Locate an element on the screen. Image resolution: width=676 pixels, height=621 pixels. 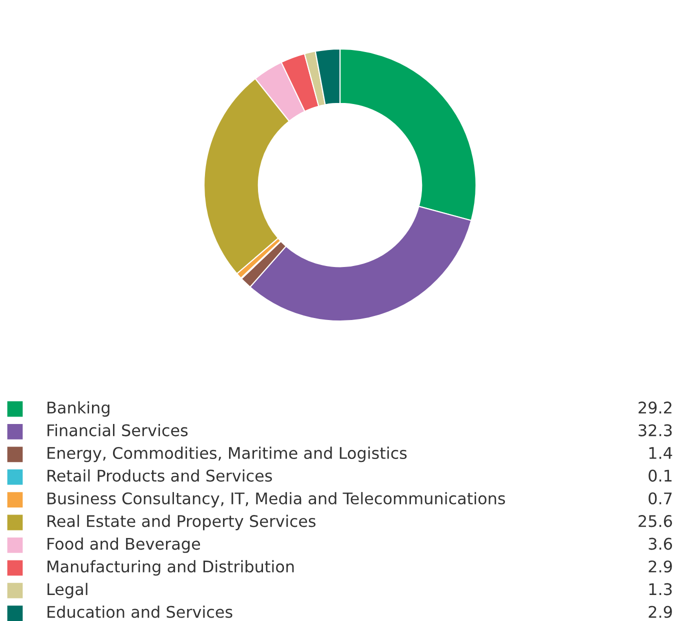
legend-label: Real Estate and Property Services is located at coordinates (182, 522).